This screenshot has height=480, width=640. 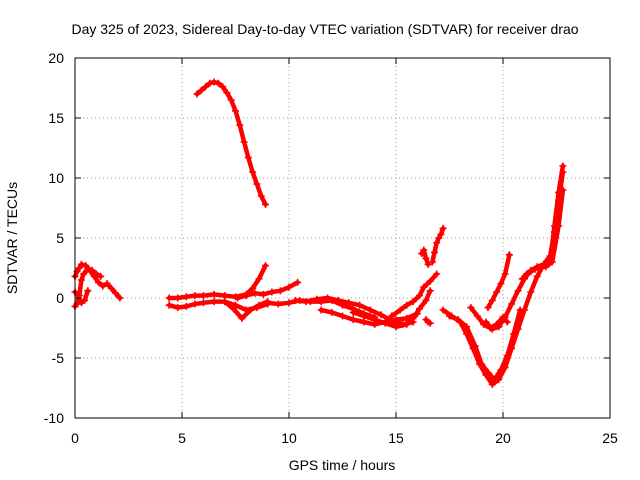 I want to click on x-tick-label: 25, so click(x=610, y=438).